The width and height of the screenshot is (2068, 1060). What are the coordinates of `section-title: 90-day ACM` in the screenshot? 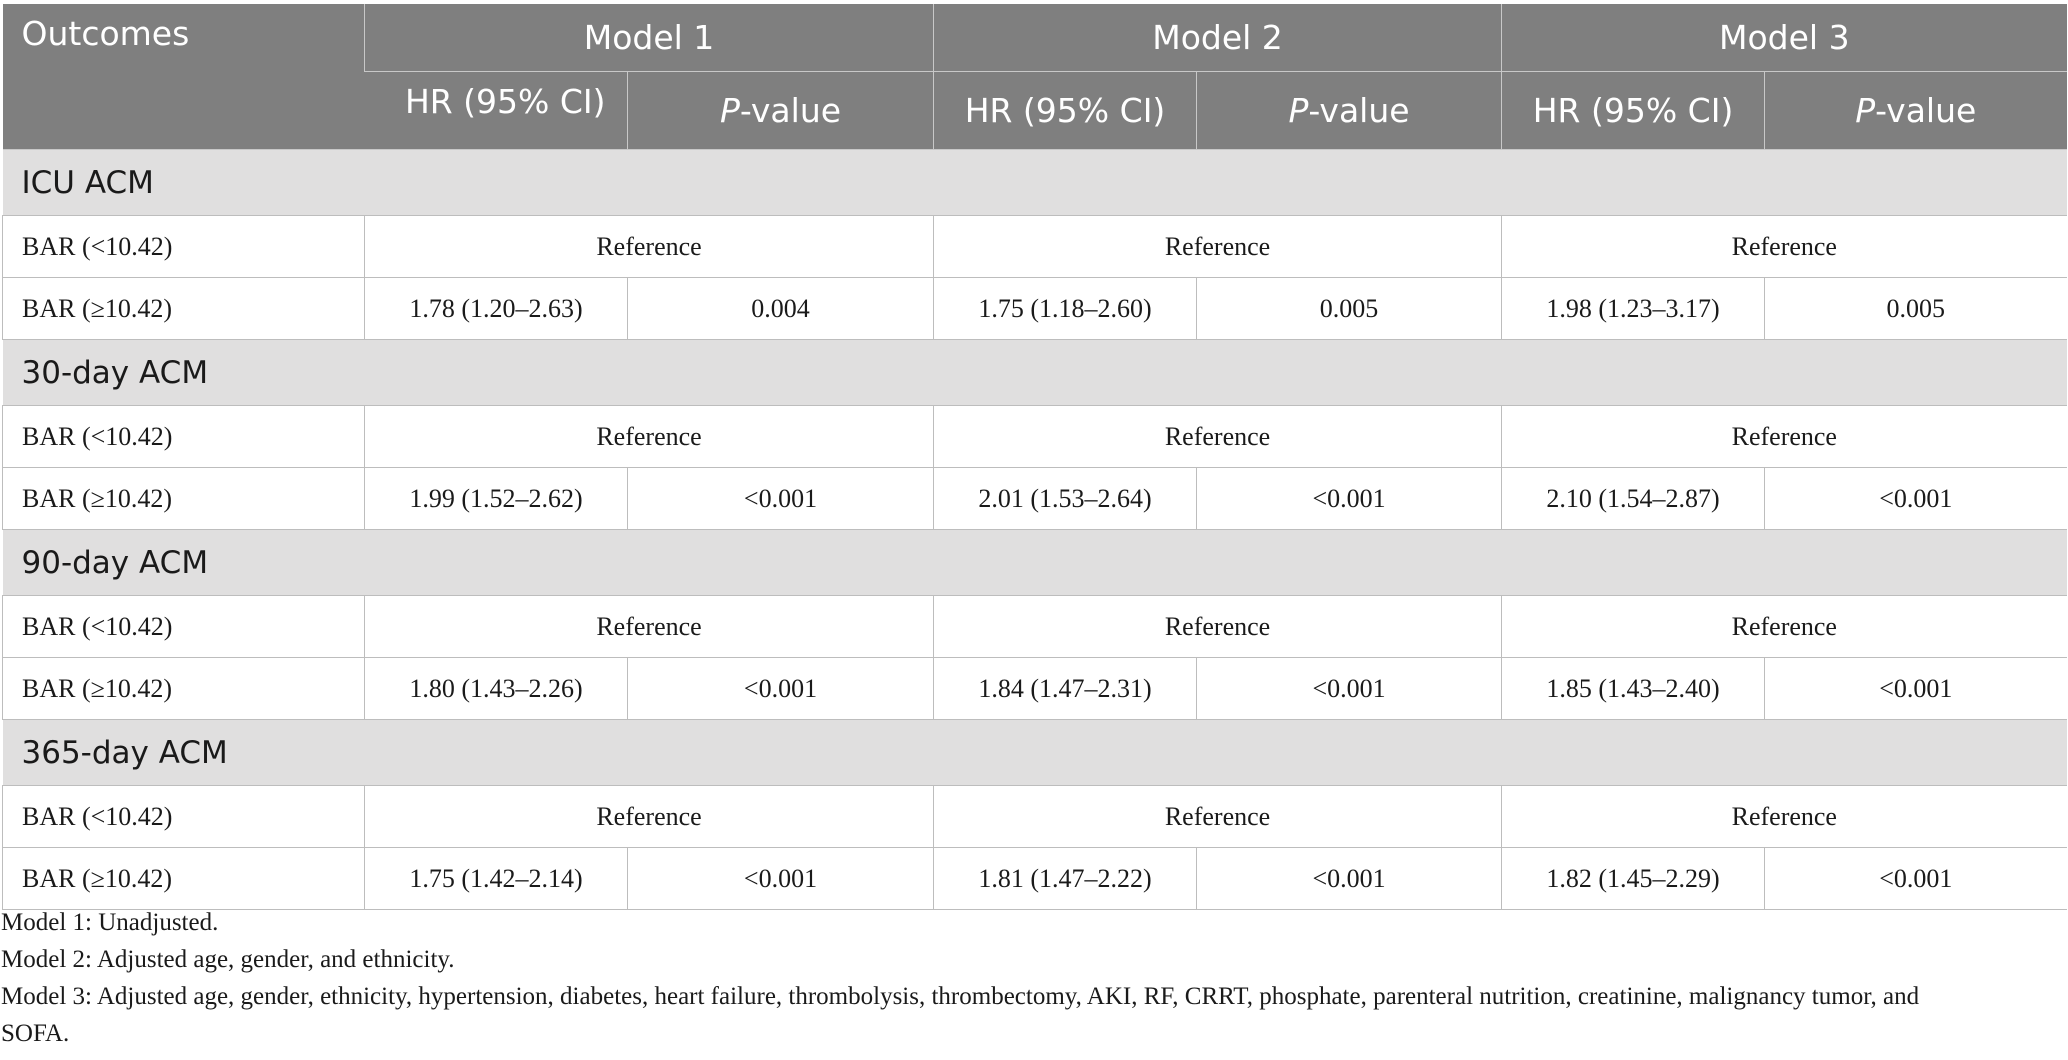 It's located at (1034, 562).